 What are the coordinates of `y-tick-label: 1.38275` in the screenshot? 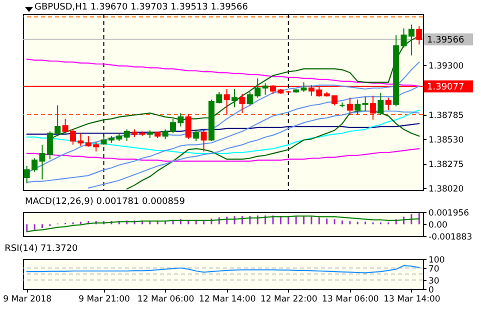 It's located at (446, 165).